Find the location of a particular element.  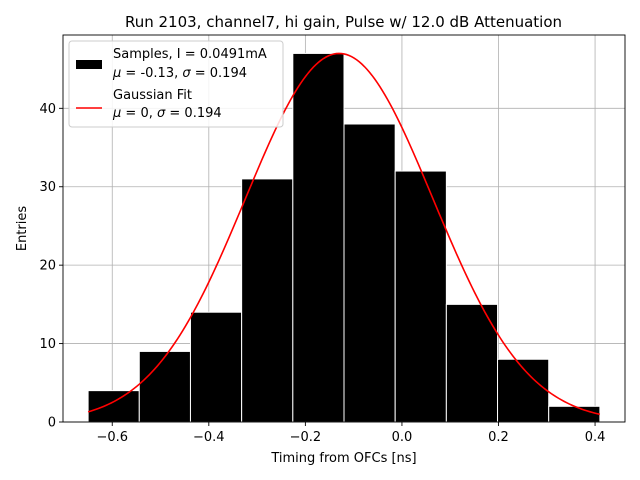

y-tick-label: 20 is located at coordinates (47, 266).